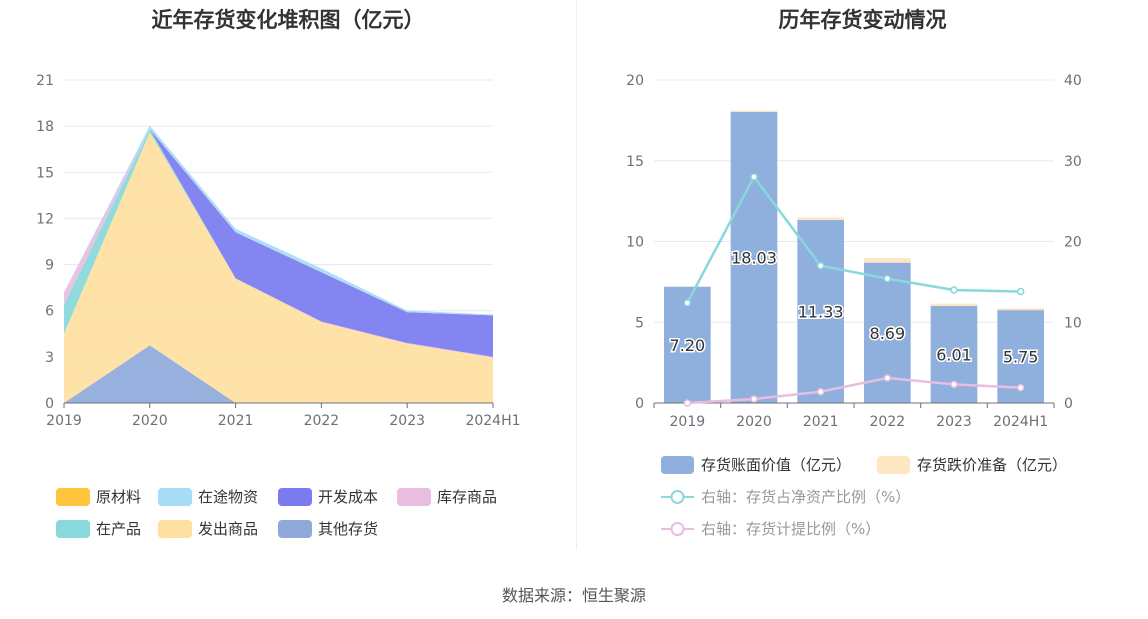 Image resolution: width=1148 pixels, height=619 pixels. Describe the element at coordinates (1073, 81) in the screenshot. I see `right-y-tick-label: 40` at that location.